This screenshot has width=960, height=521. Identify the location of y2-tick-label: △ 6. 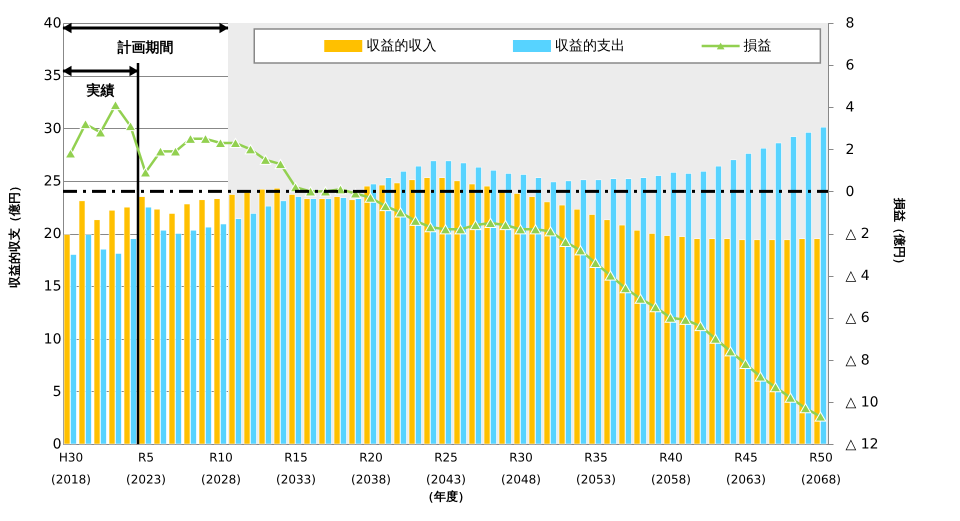
(858, 318).